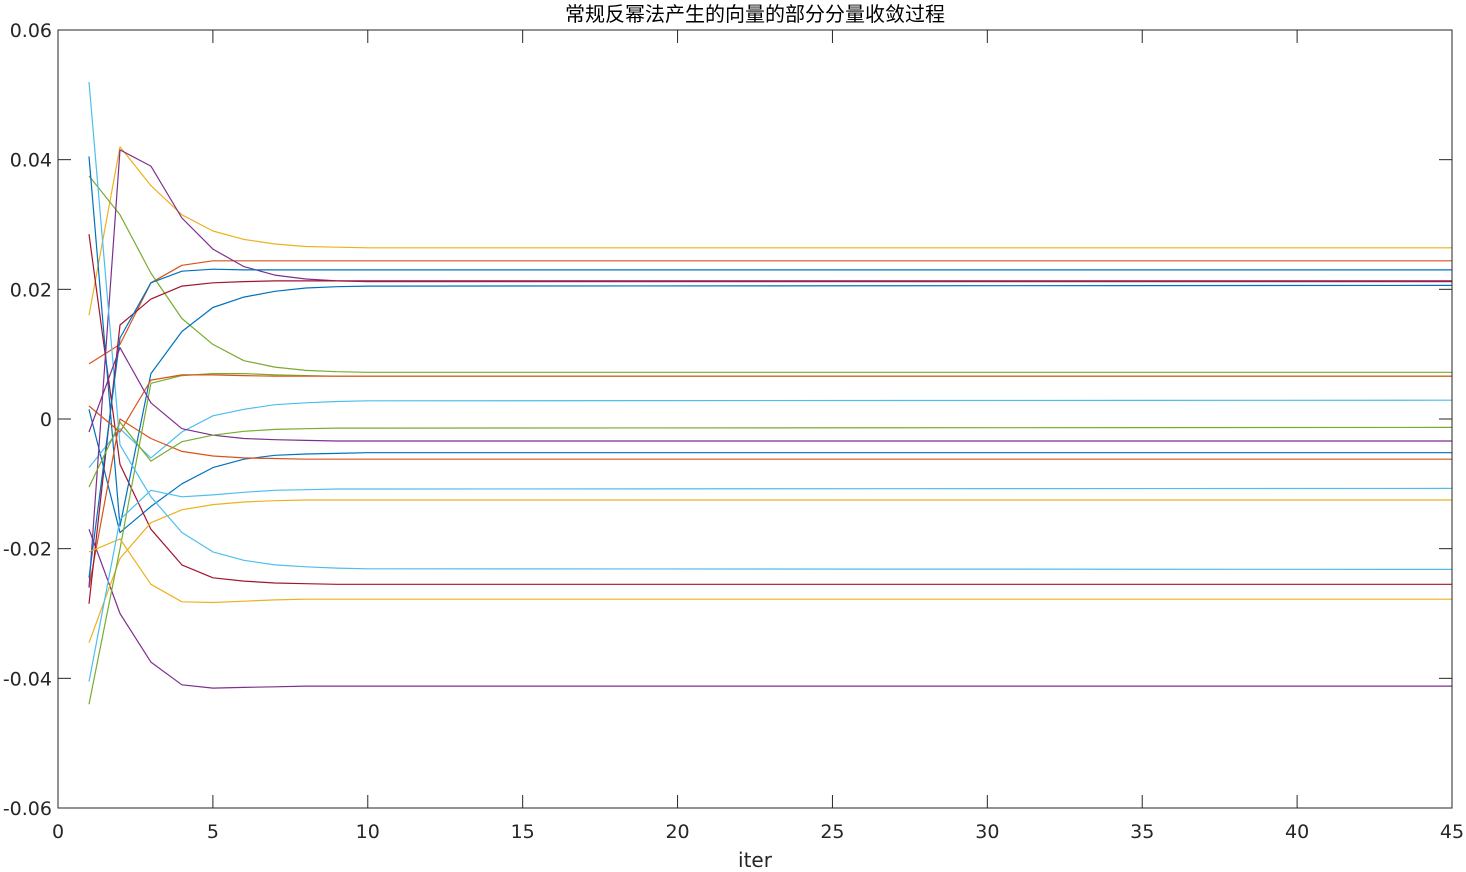 The width and height of the screenshot is (1466, 872). Describe the element at coordinates (58, 832) in the screenshot. I see `x-tick-label: 0` at that location.